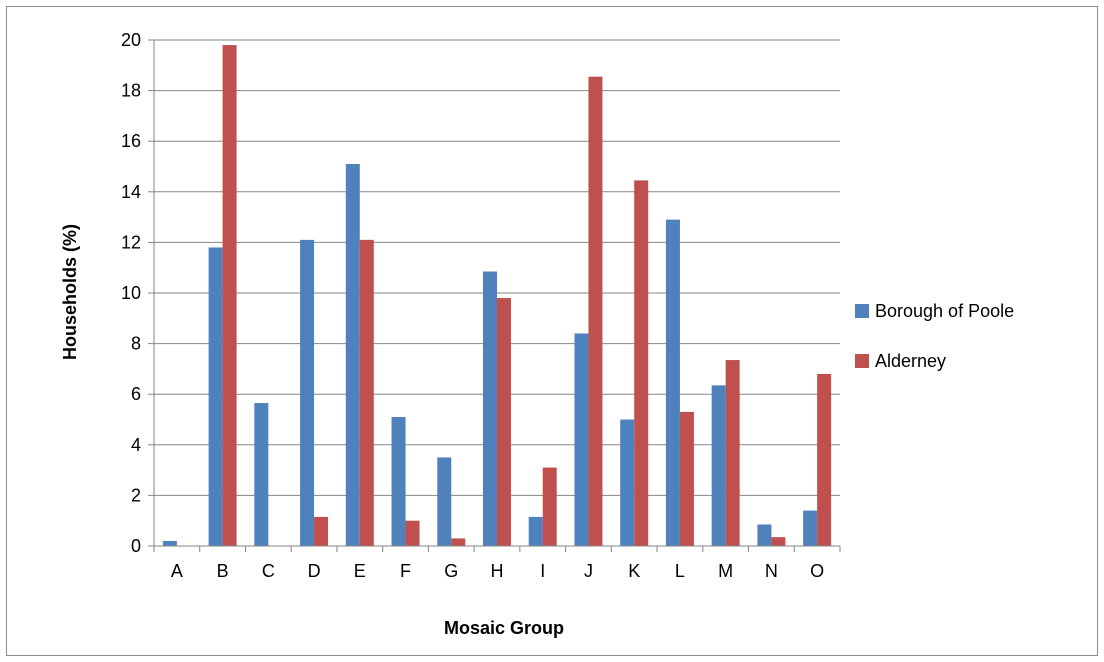 The height and width of the screenshot is (662, 1104). Describe the element at coordinates (458, 542) in the screenshot. I see `bar-alderney-g` at that location.